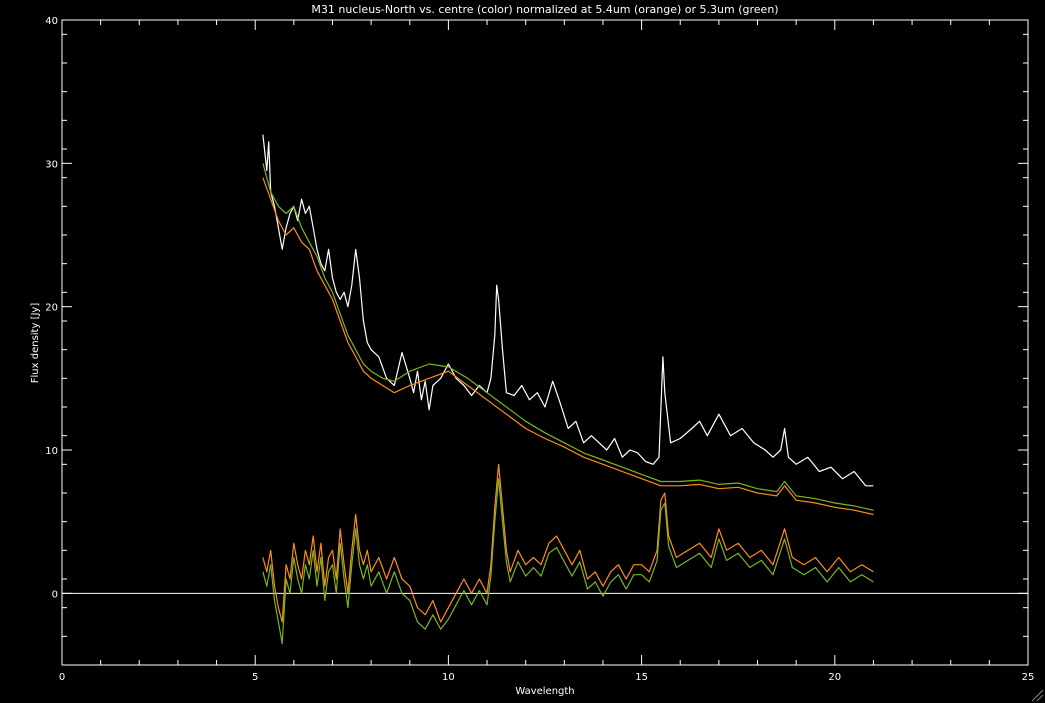  I want to click on y-tick-label: 20, so click(51, 308).